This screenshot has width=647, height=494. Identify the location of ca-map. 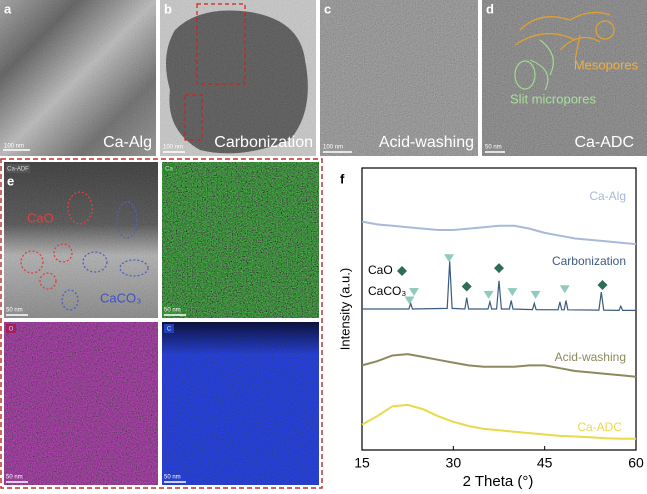
(240, 240).